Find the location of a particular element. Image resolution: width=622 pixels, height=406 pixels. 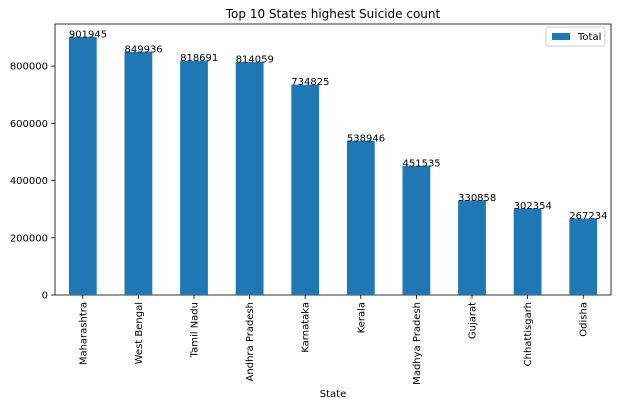

x-tick-label: Odisha is located at coordinates (584, 319).